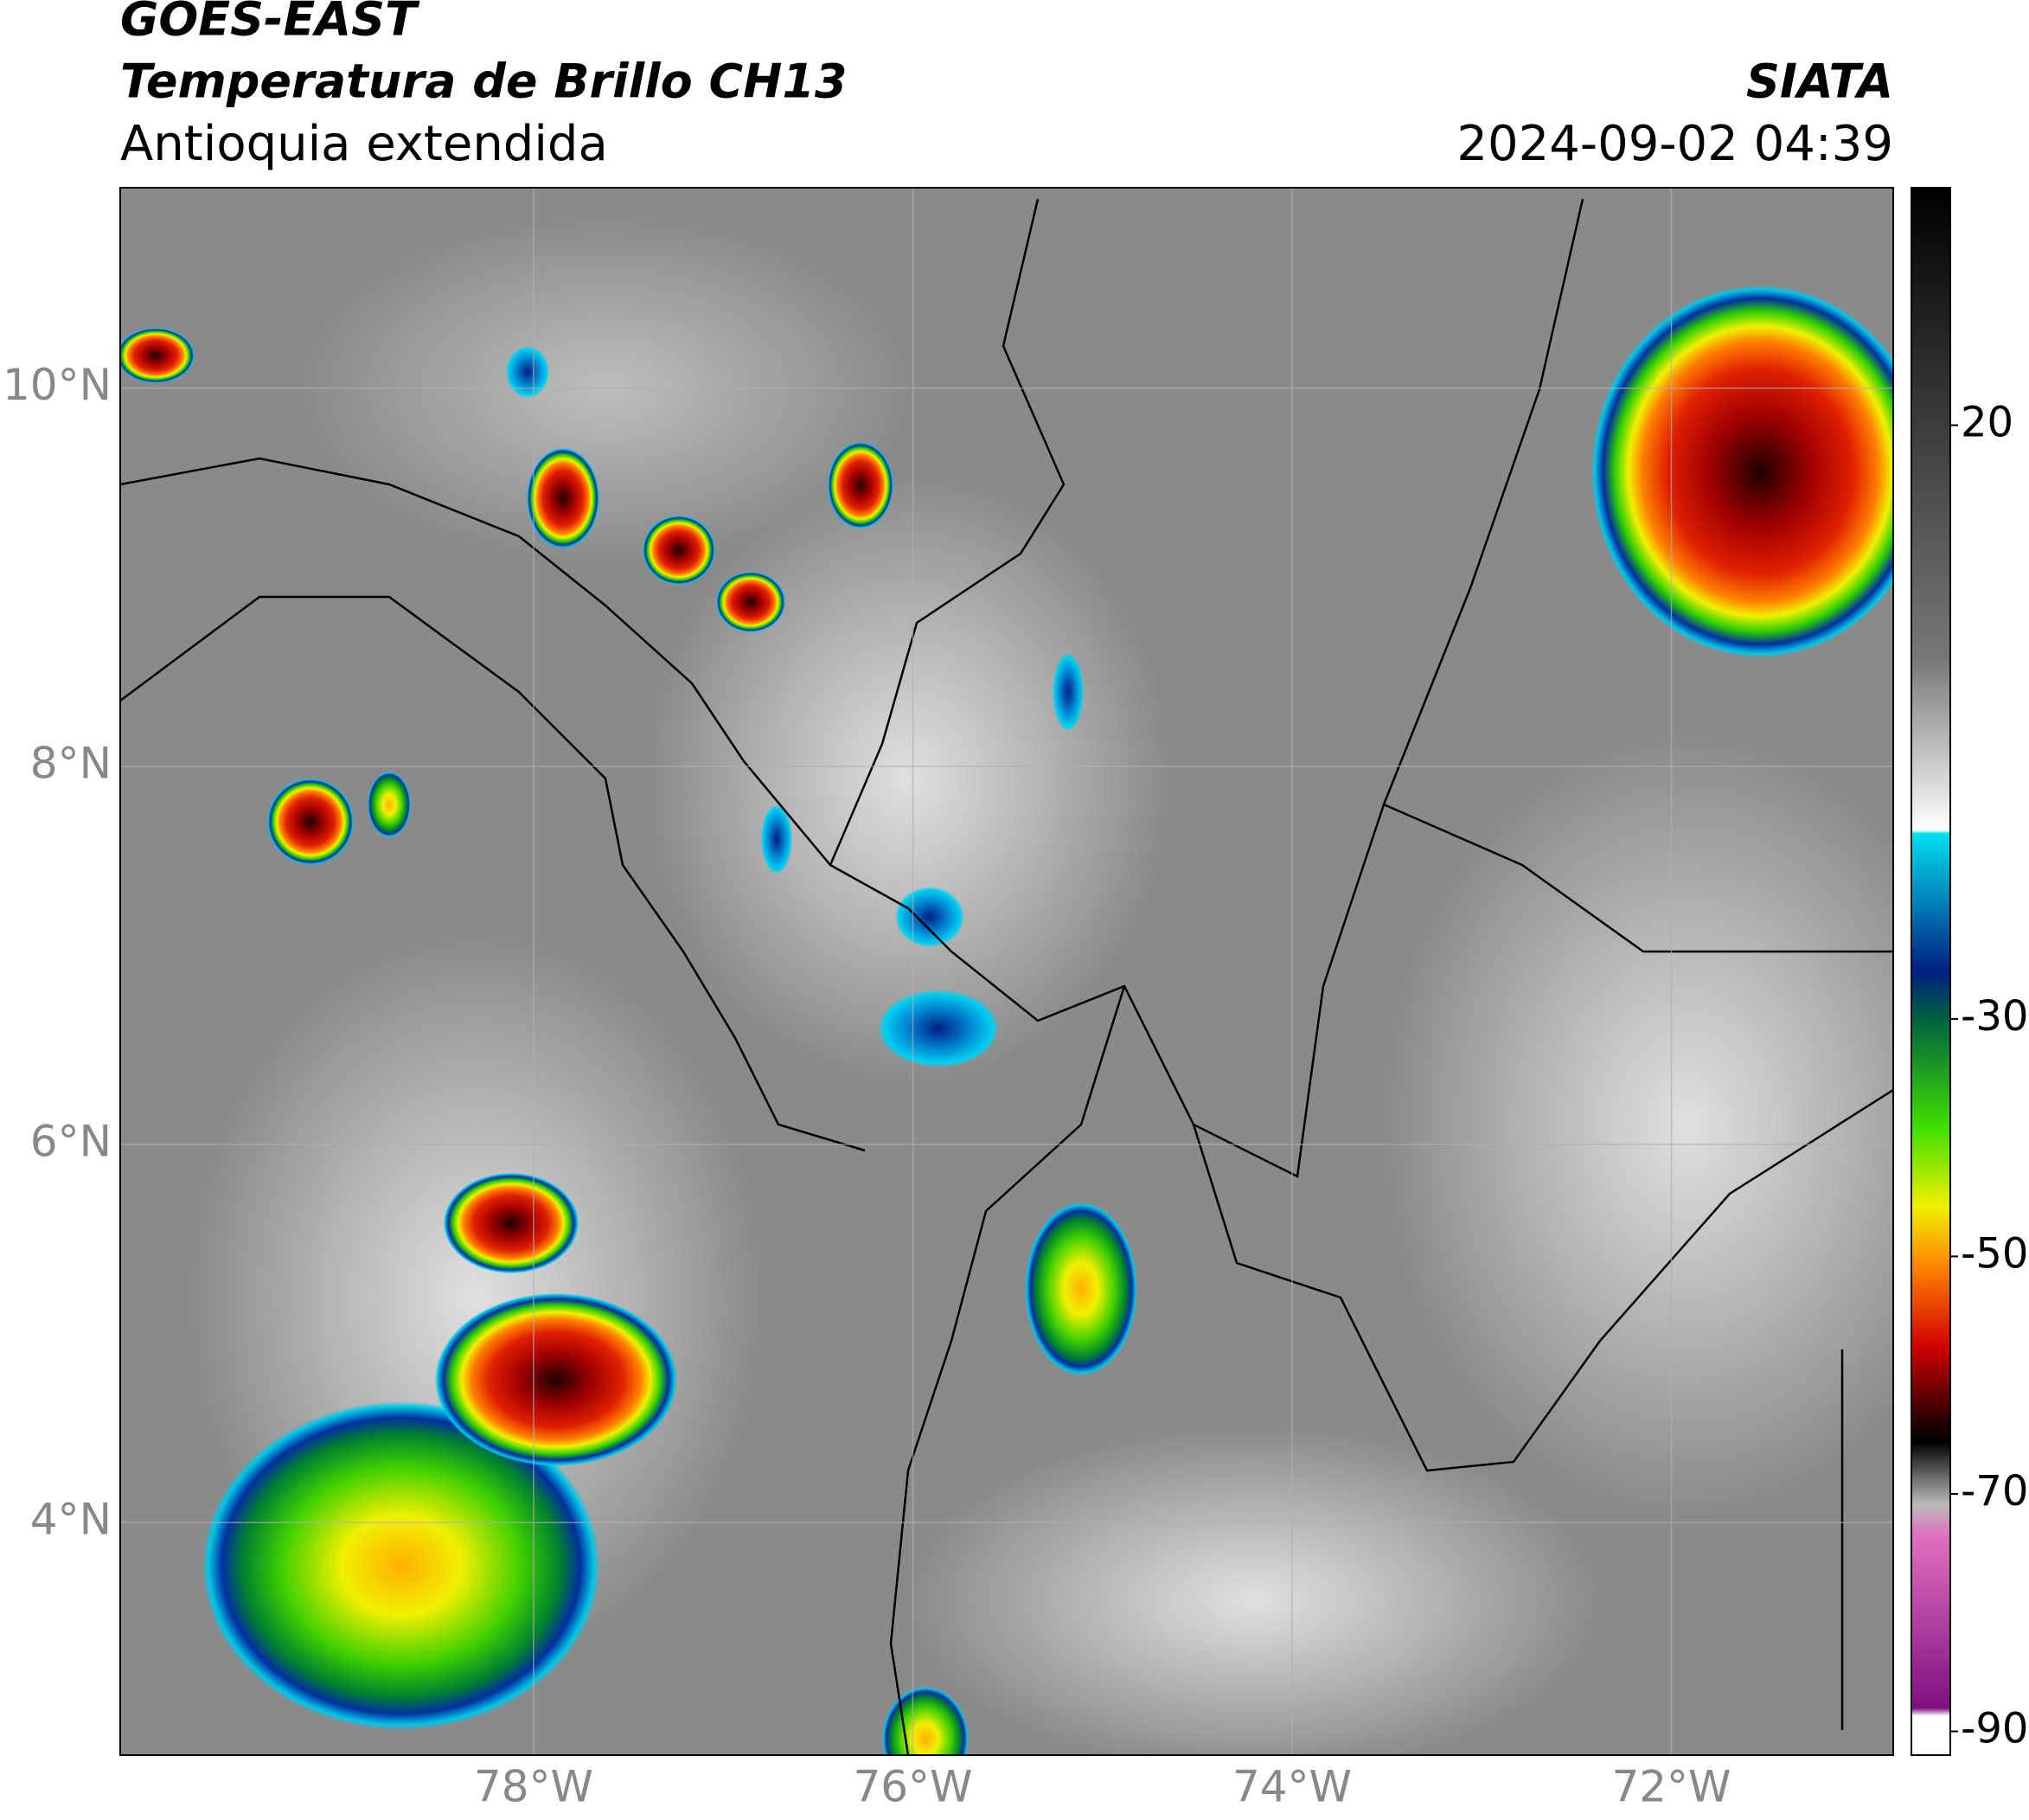 The height and width of the screenshot is (1820, 2029). Describe the element at coordinates (1987, 423) in the screenshot. I see `colorbar-tick-label: 20` at that location.